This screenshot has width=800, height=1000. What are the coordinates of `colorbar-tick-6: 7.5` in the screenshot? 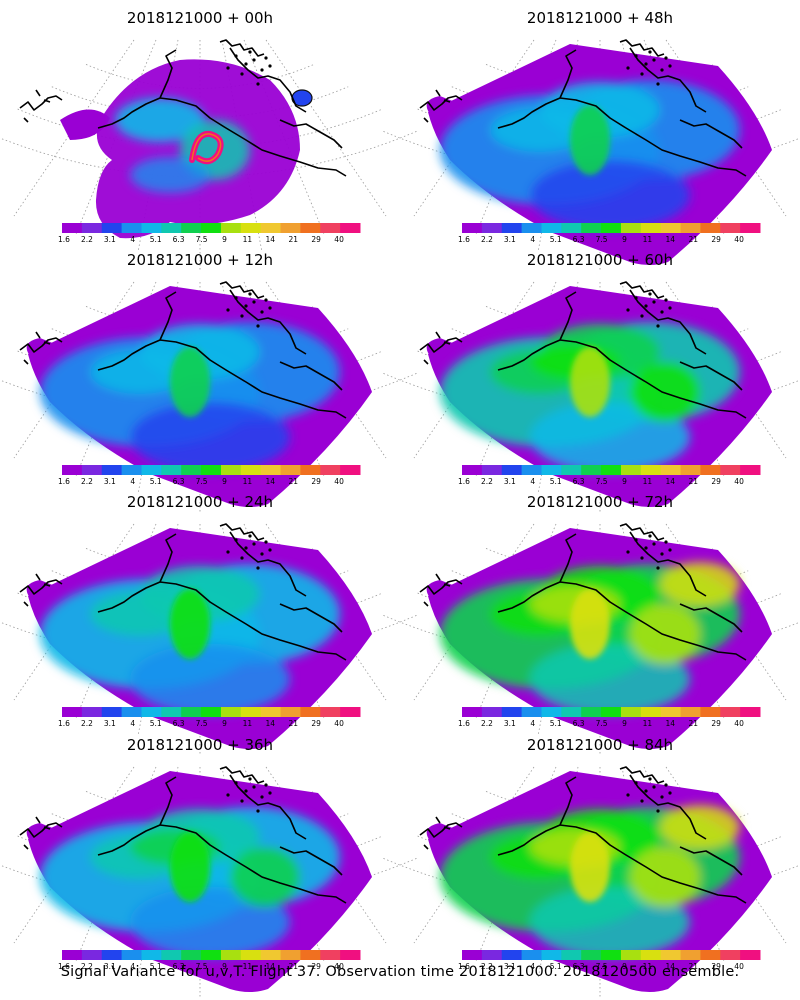 It's located at (602, 239).